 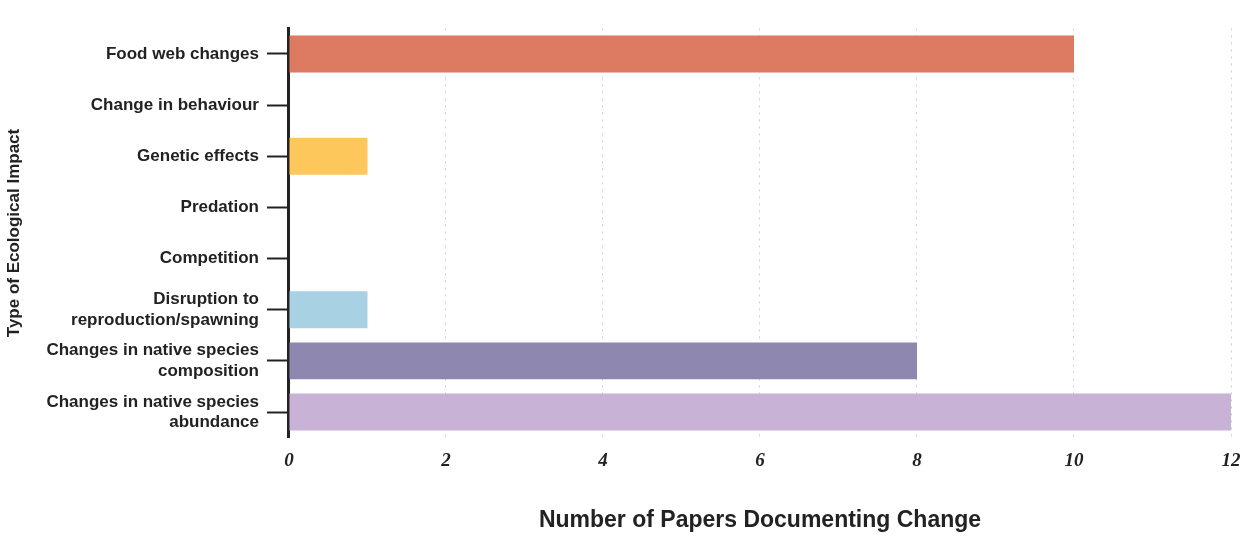 What do you see at coordinates (760, 518) in the screenshot?
I see `x-axis-title: Number of Papers Documenting Change` at bounding box center [760, 518].